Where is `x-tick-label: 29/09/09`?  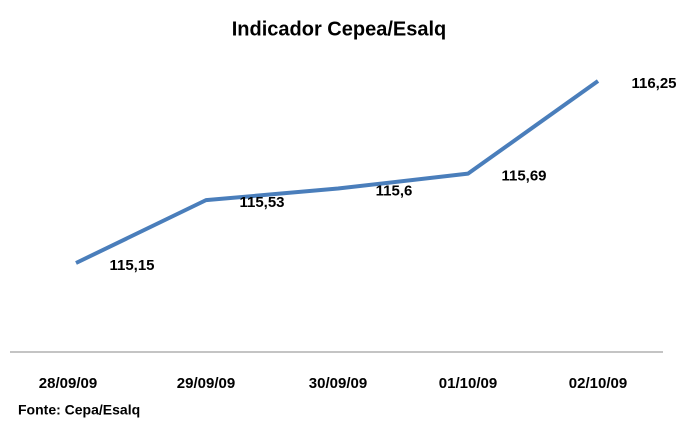
x-tick-label: 29/09/09 is located at coordinates (206, 383).